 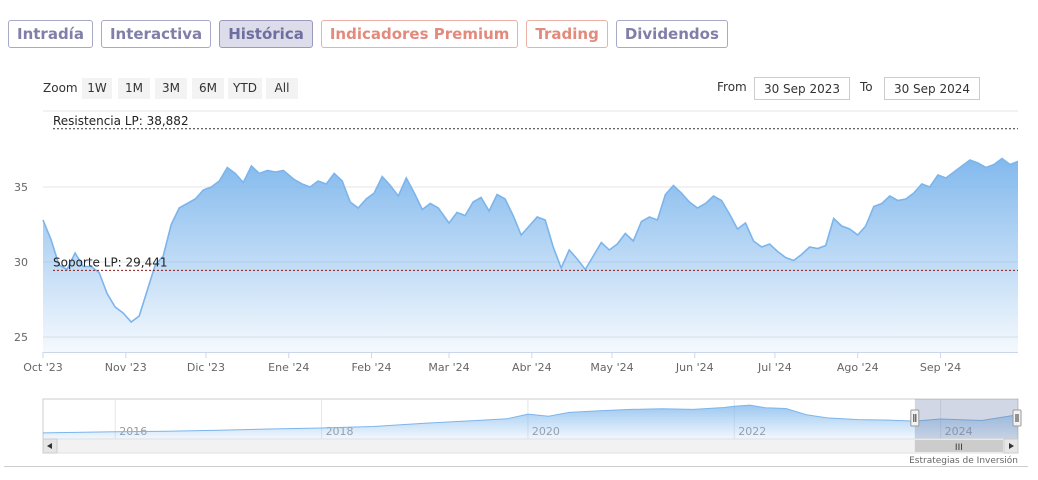 I want to click on zoom-1w-button: 1W, so click(x=97, y=88).